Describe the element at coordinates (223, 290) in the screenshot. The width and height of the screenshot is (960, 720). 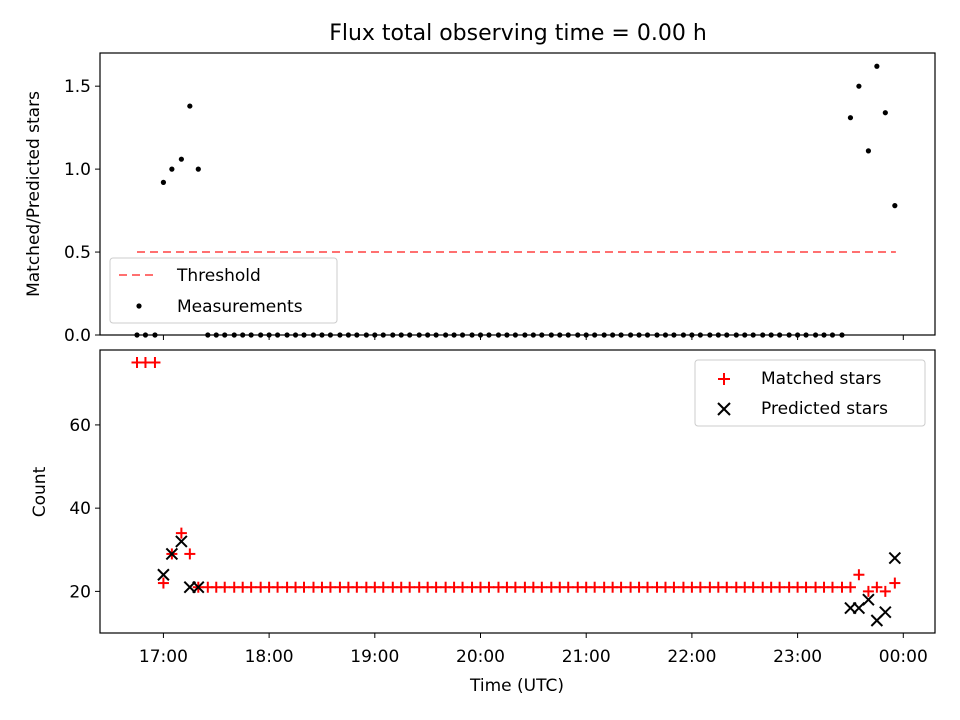
I see `top-legend-box` at that location.